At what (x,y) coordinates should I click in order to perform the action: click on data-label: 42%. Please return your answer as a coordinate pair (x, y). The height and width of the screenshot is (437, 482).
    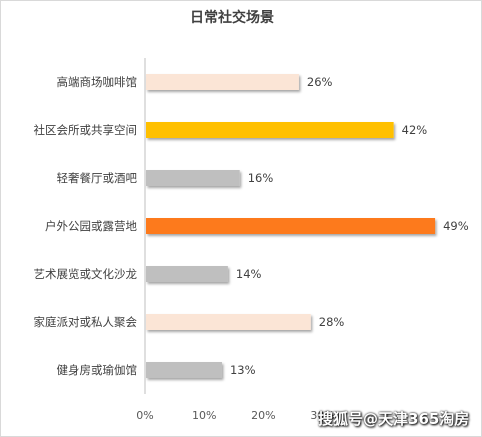
    Looking at the image, I should click on (415, 130).